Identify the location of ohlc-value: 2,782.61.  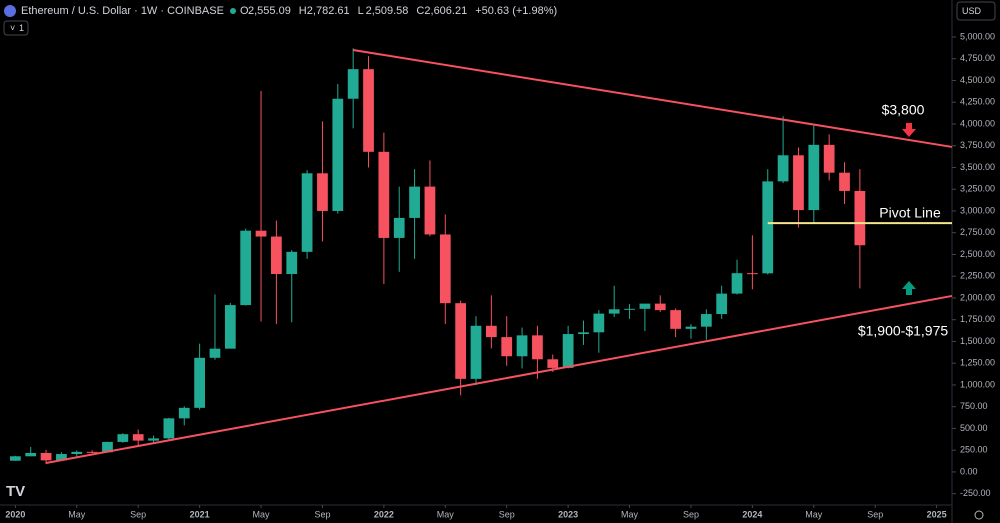
(328, 11).